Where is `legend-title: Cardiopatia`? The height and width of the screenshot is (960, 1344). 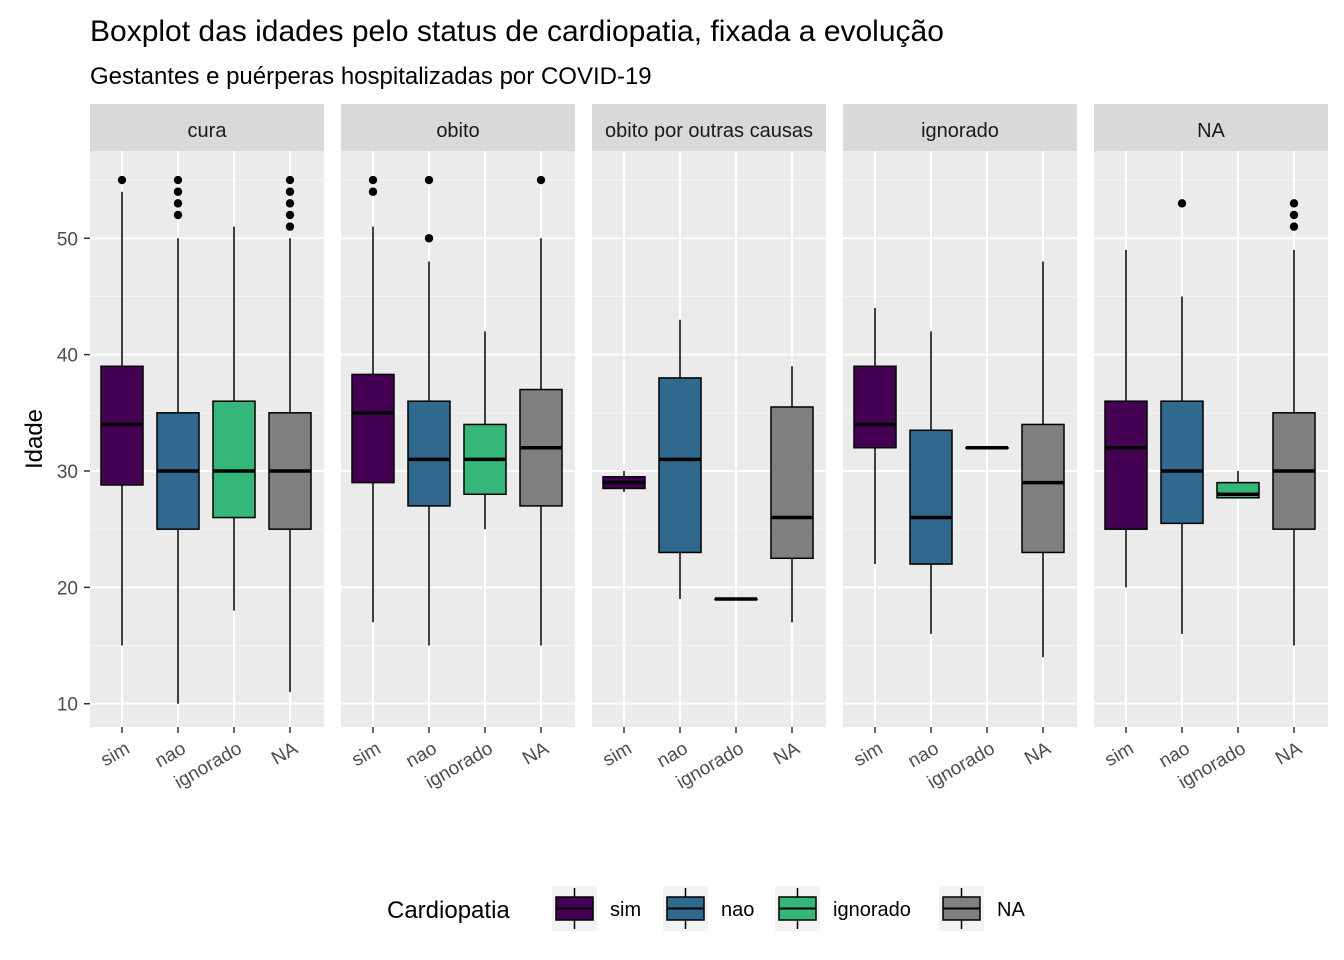 legend-title: Cardiopatia is located at coordinates (448, 910).